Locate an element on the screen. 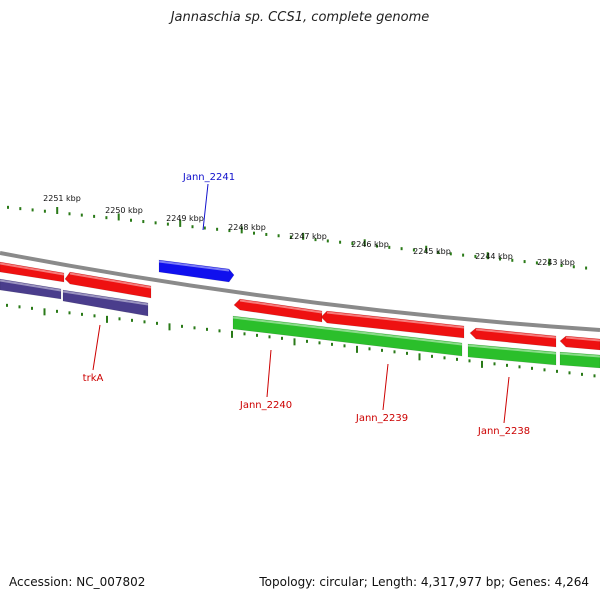 Image resolution: width=600 pixels, height=600 pixels. genome-title: Jannaschia sp. CCS1, complete genome is located at coordinates (300, 17).